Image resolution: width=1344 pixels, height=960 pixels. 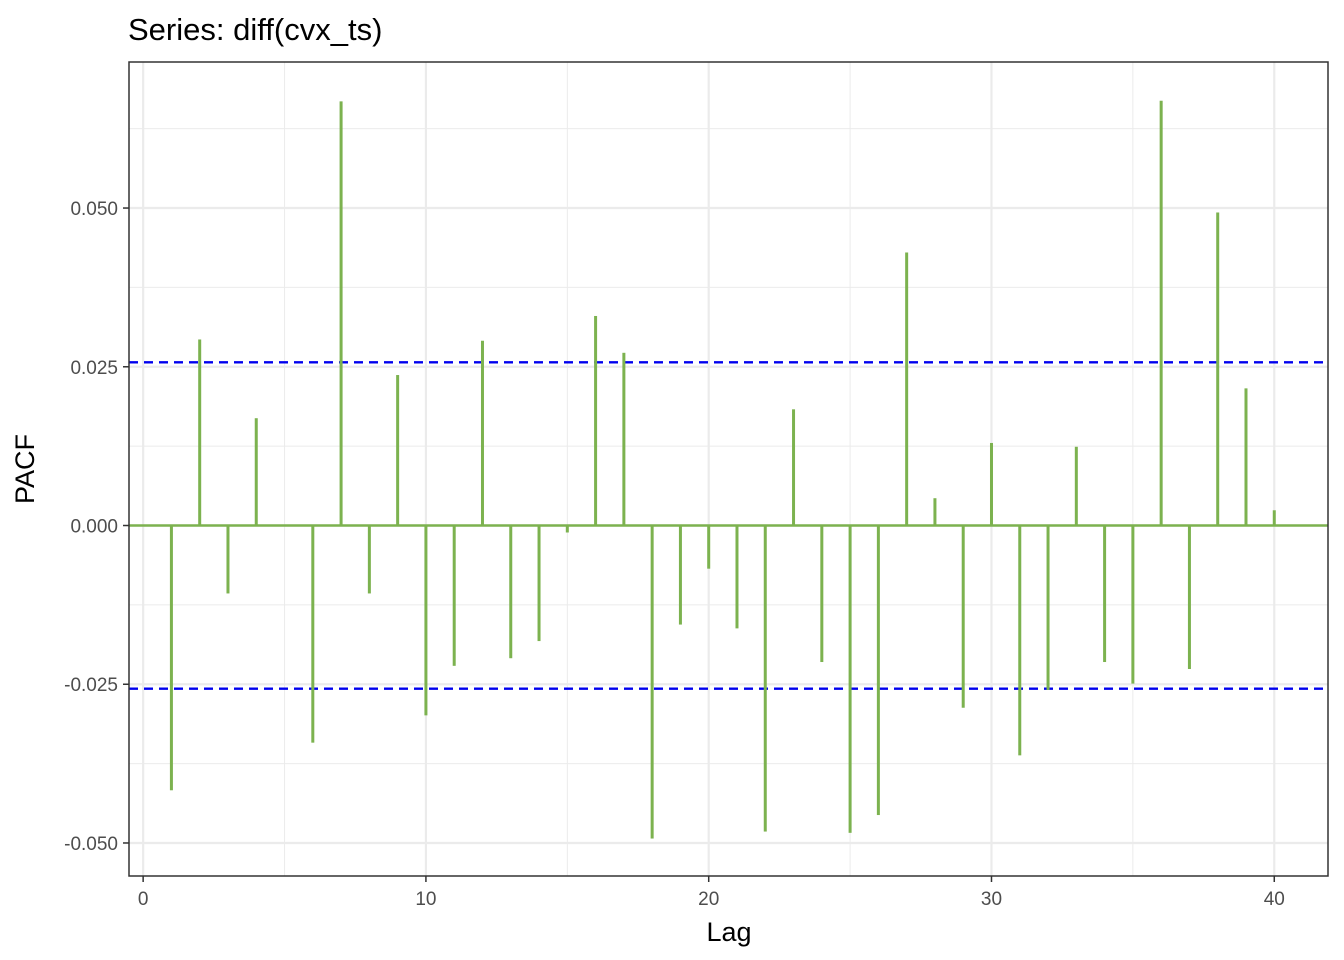 What do you see at coordinates (425, 899) in the screenshot?
I see `x-tick-label: 10` at bounding box center [425, 899].